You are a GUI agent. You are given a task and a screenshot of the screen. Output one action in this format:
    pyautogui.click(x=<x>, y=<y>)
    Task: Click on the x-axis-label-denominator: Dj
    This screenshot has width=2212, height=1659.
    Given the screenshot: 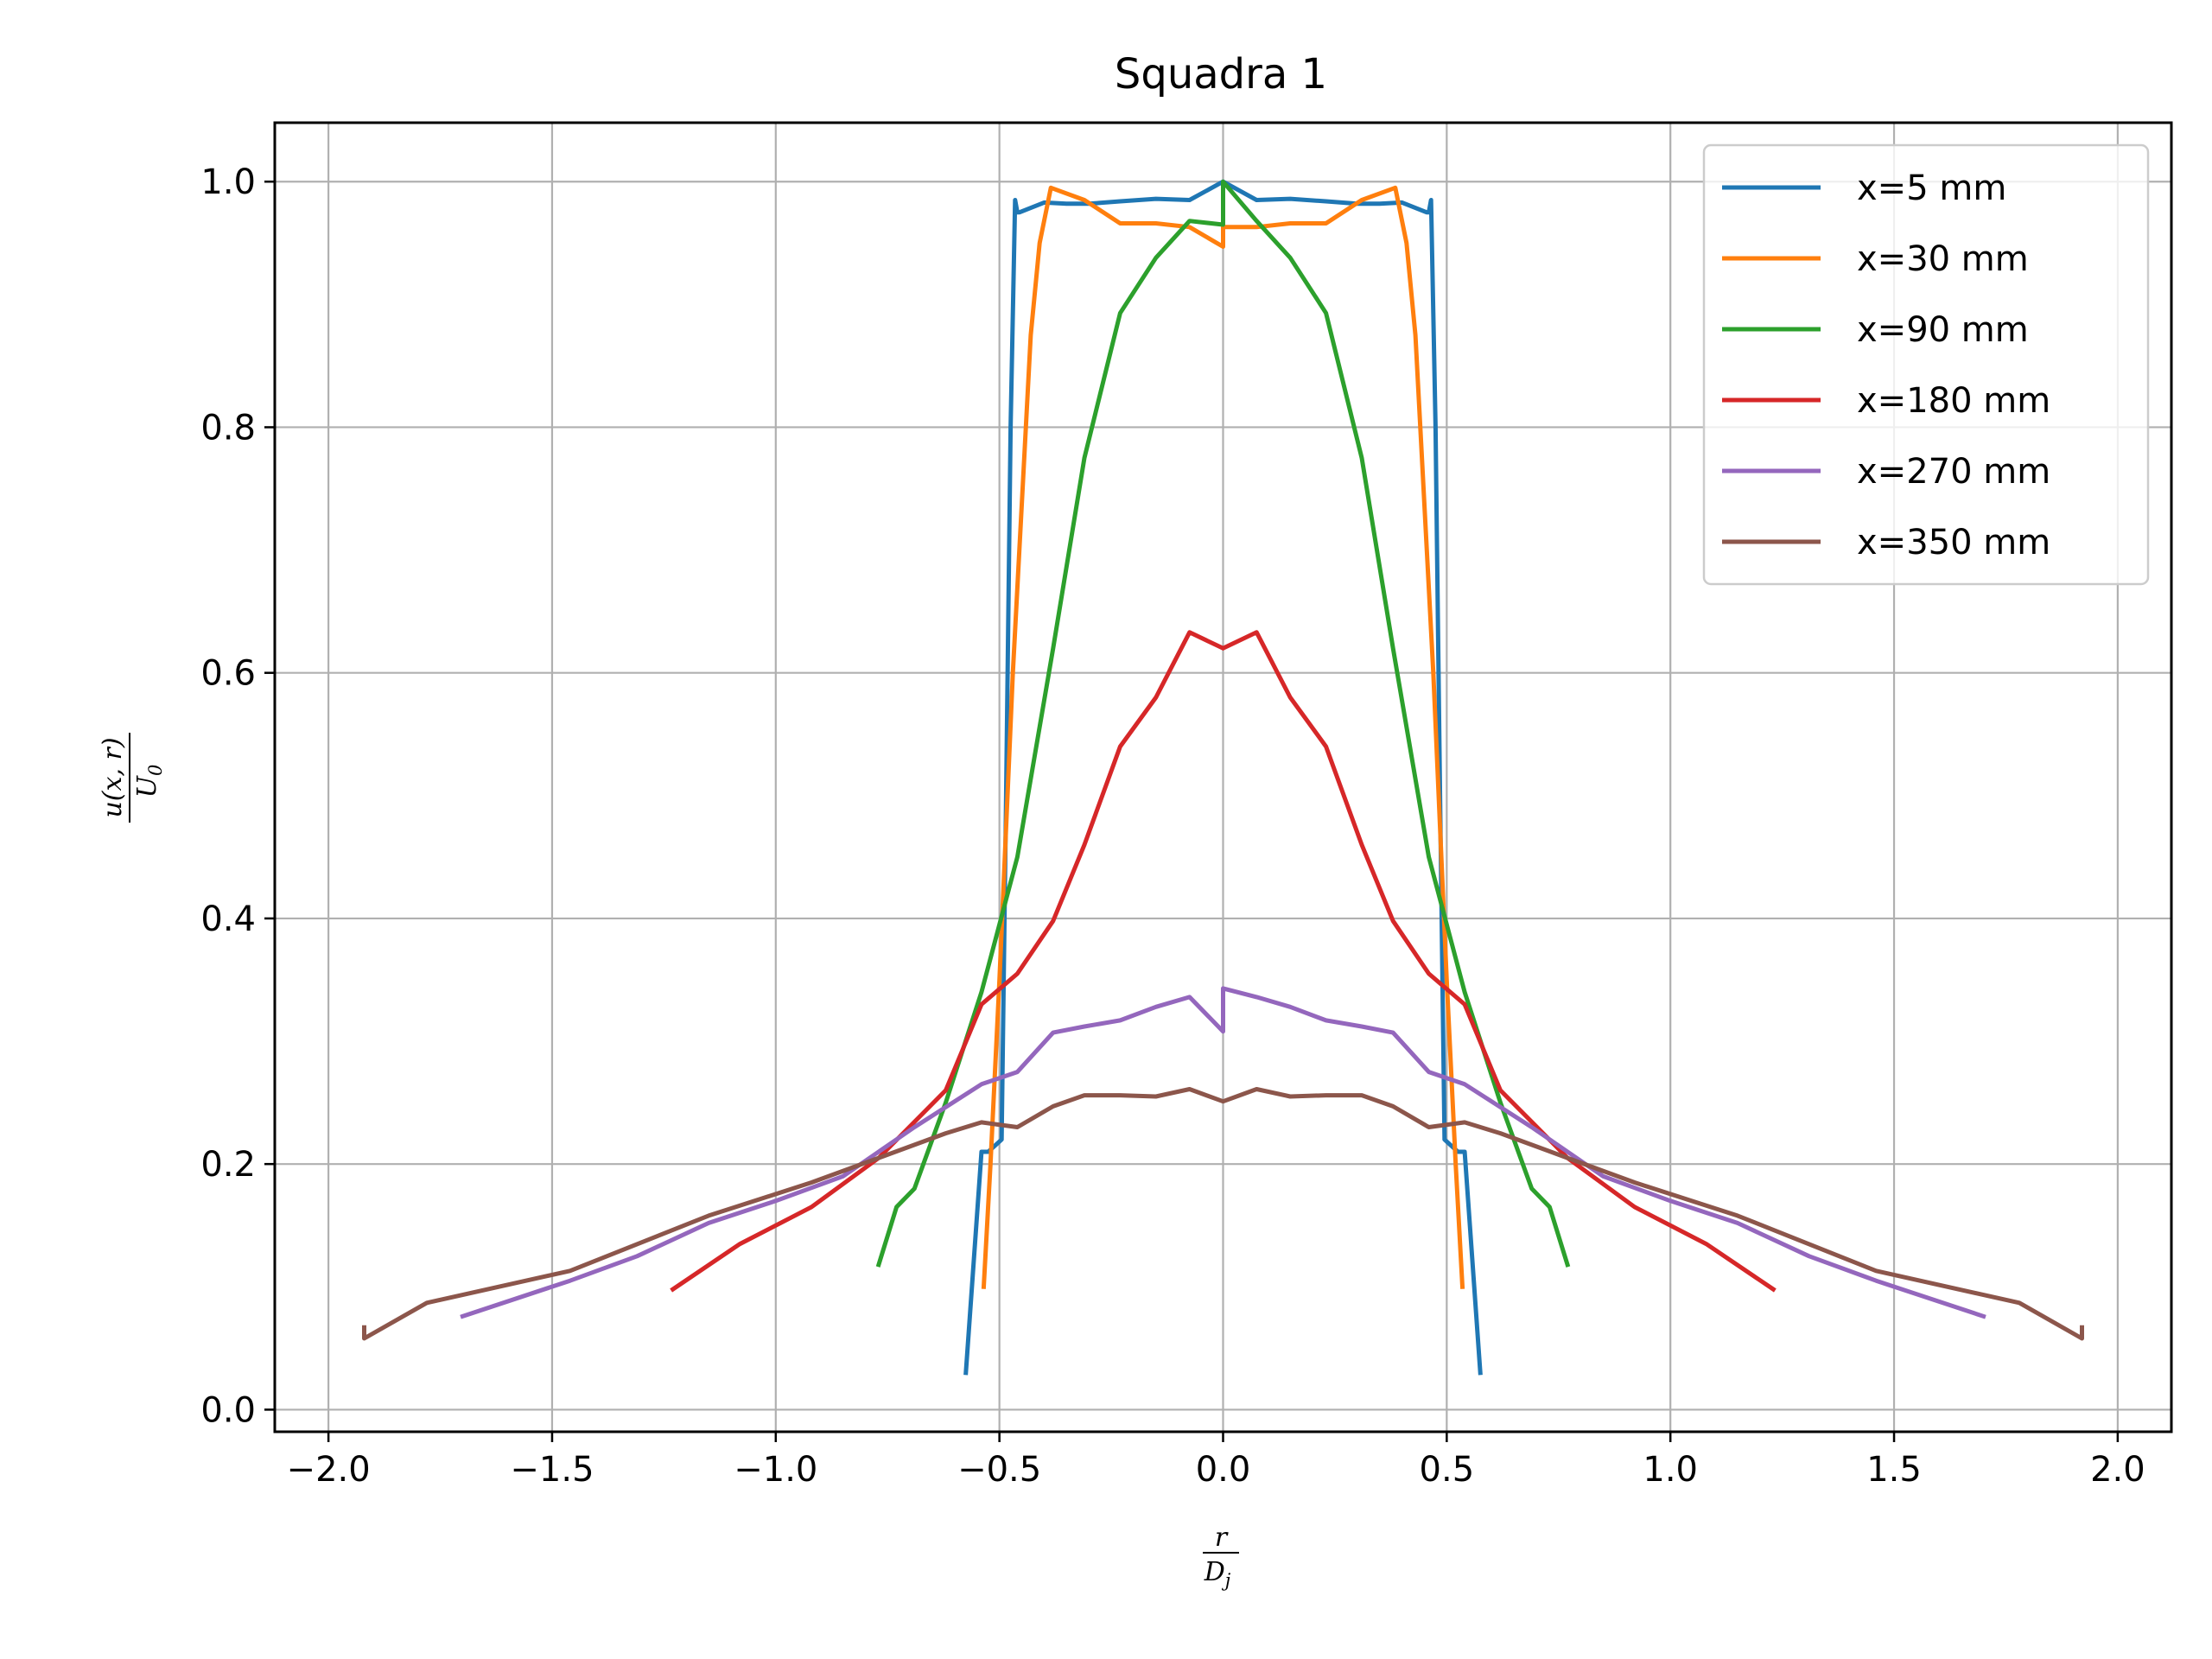 What is the action you would take?
    pyautogui.click(x=1217, y=1574)
    